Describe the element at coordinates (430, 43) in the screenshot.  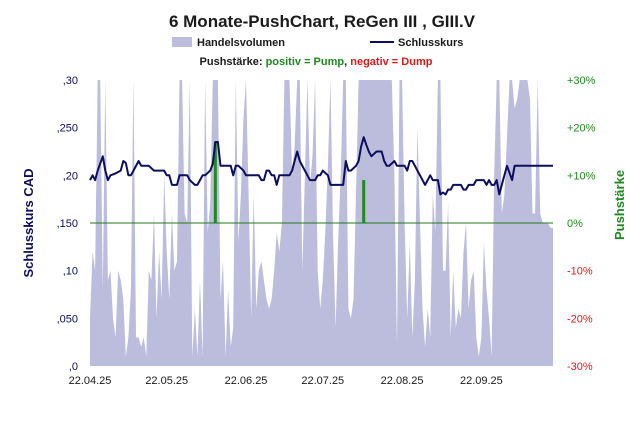
I see `legend-close-label: Schlusskurs` at that location.